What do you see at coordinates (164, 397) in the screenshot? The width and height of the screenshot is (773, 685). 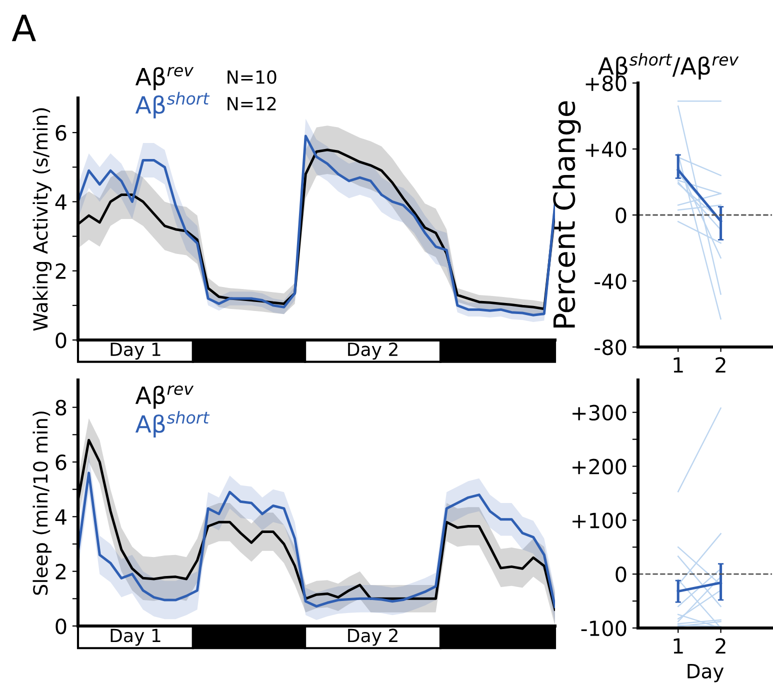 I see `legend-label: Aβ$^{rev}$` at bounding box center [164, 397].